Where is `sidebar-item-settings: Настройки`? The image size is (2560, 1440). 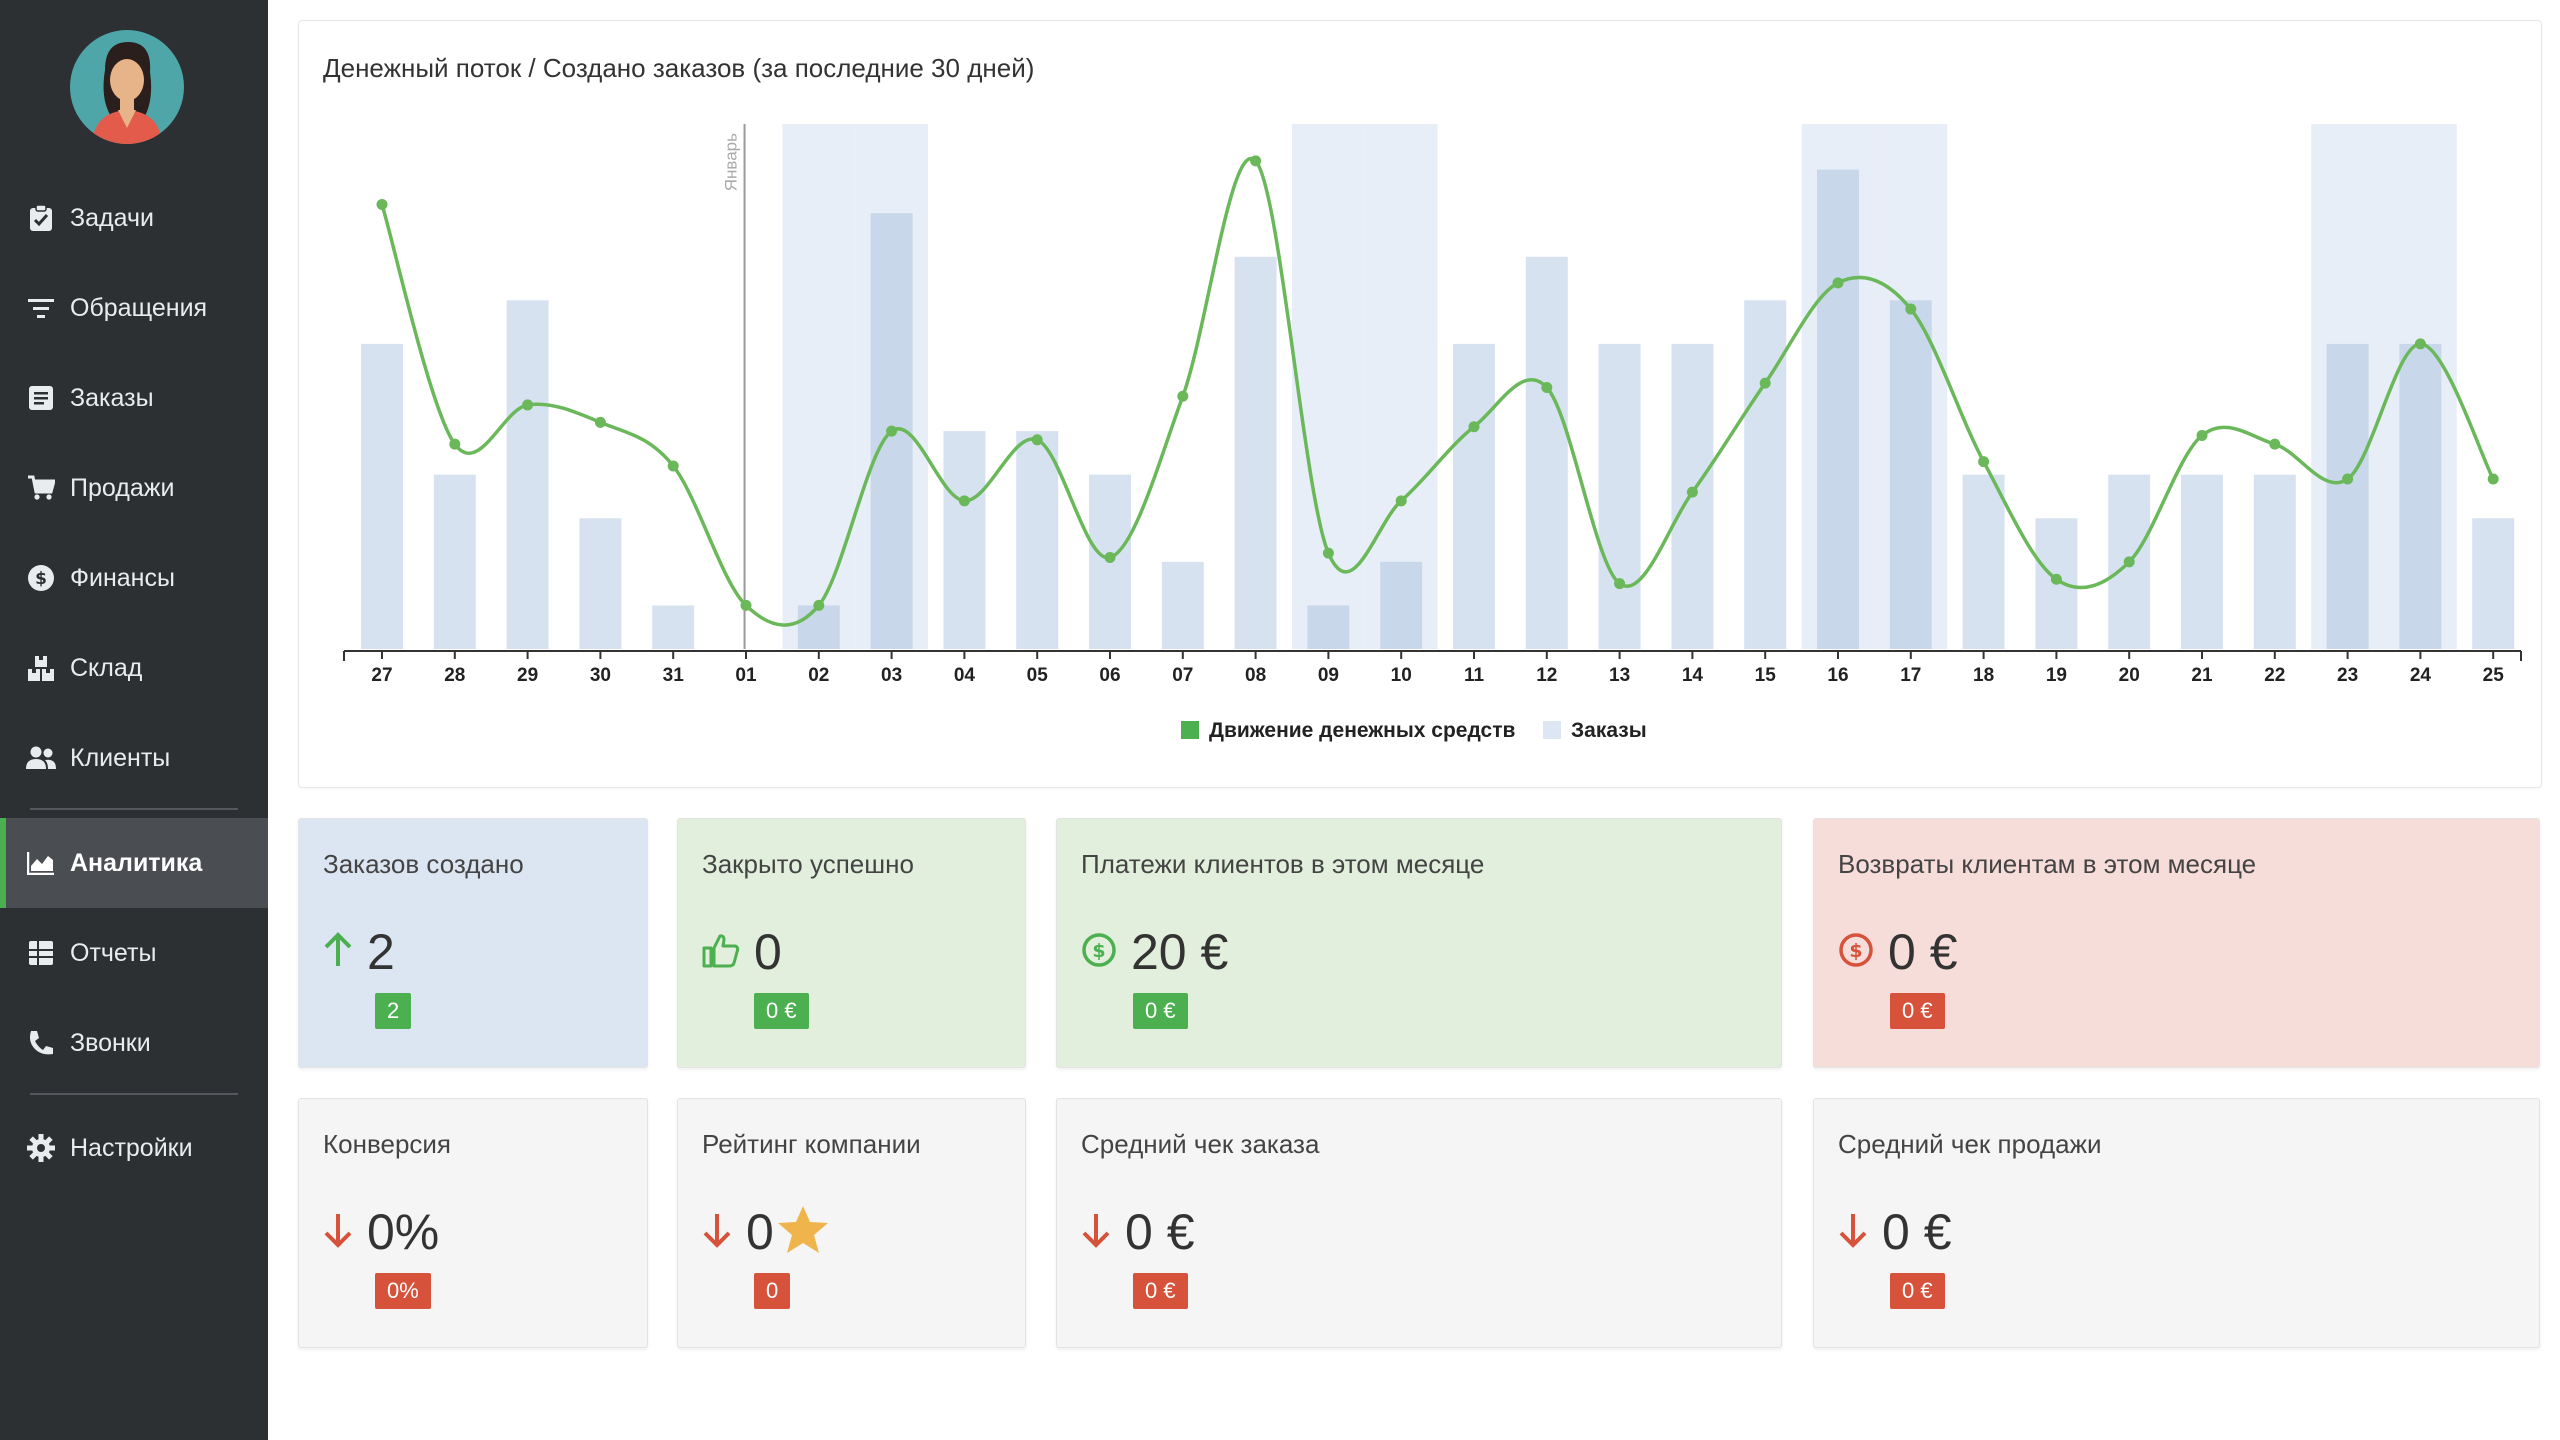
sidebar-item-settings: Настройки is located at coordinates (134, 1148).